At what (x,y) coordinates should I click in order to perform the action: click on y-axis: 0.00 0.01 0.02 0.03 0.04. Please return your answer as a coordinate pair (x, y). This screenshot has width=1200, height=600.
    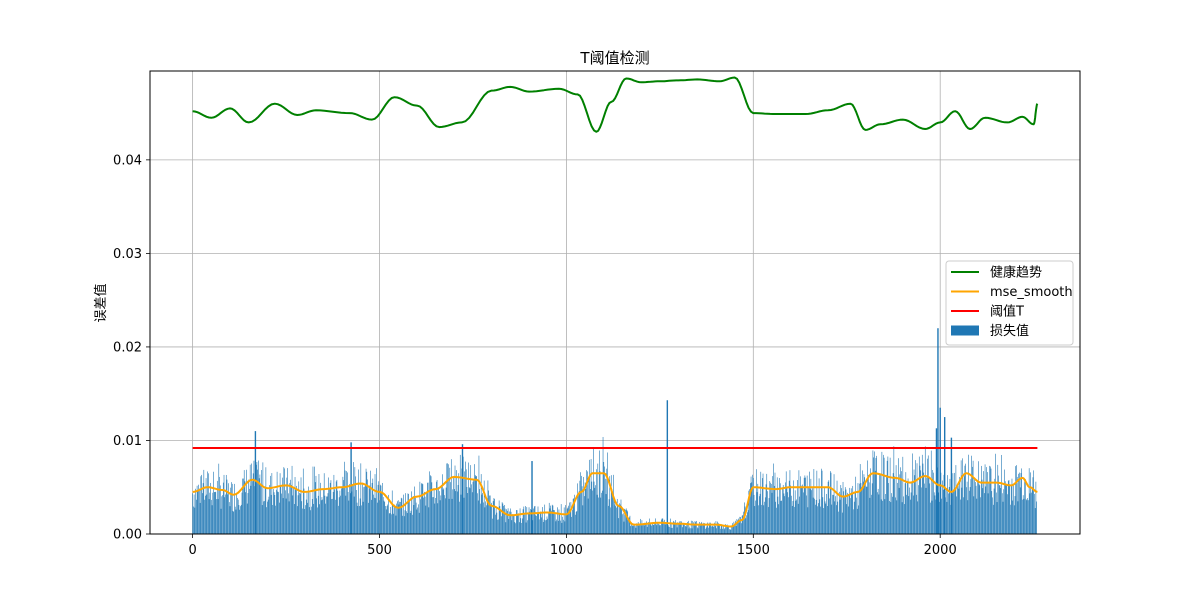
    Looking at the image, I should click on (131, 348).